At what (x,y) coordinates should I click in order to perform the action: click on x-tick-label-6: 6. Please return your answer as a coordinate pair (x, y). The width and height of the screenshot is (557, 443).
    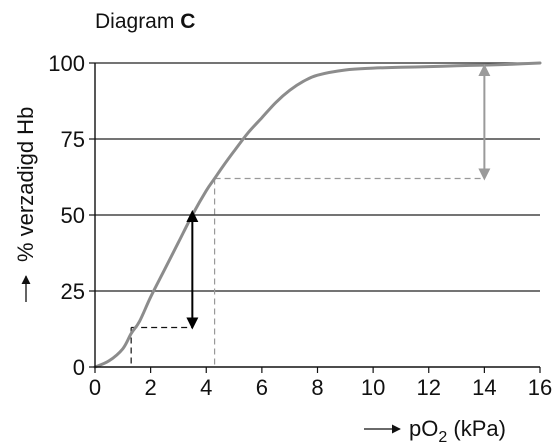
    Looking at the image, I should click on (262, 387).